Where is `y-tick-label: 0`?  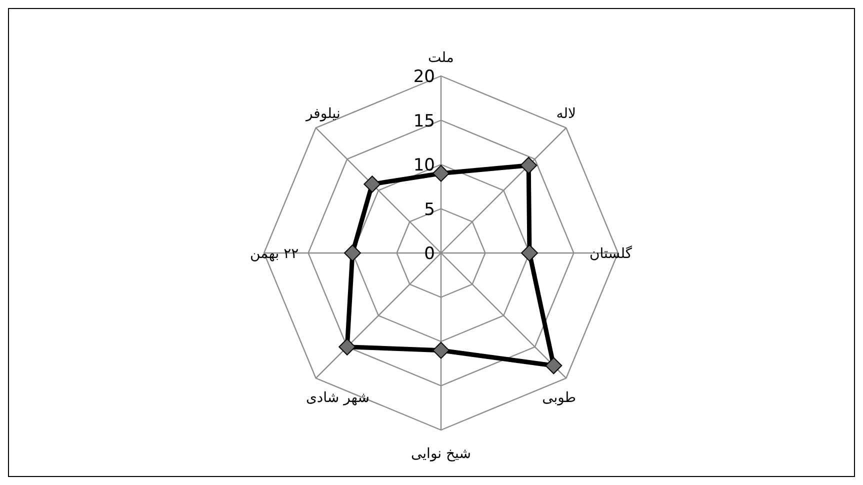
y-tick-label: 0 is located at coordinates (429, 254).